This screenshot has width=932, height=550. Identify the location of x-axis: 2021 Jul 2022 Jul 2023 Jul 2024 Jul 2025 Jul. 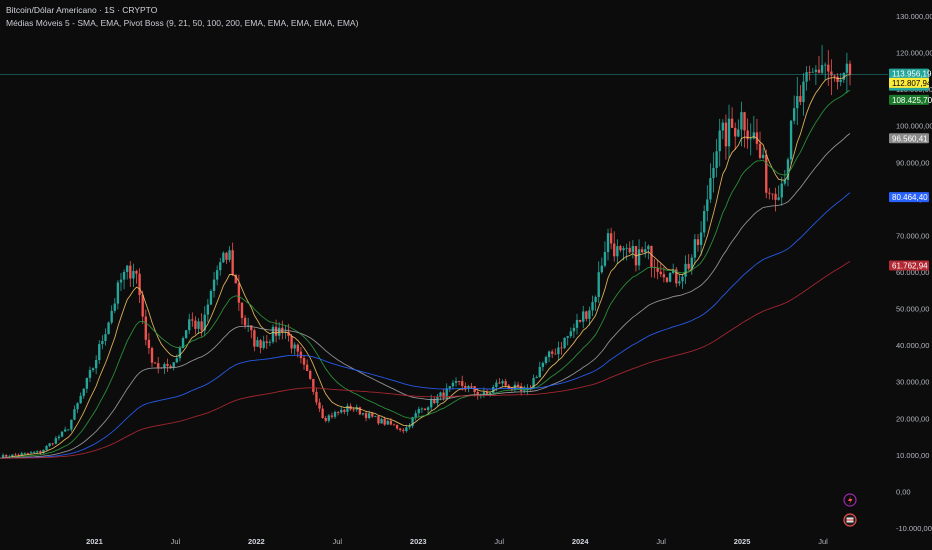
(457, 541).